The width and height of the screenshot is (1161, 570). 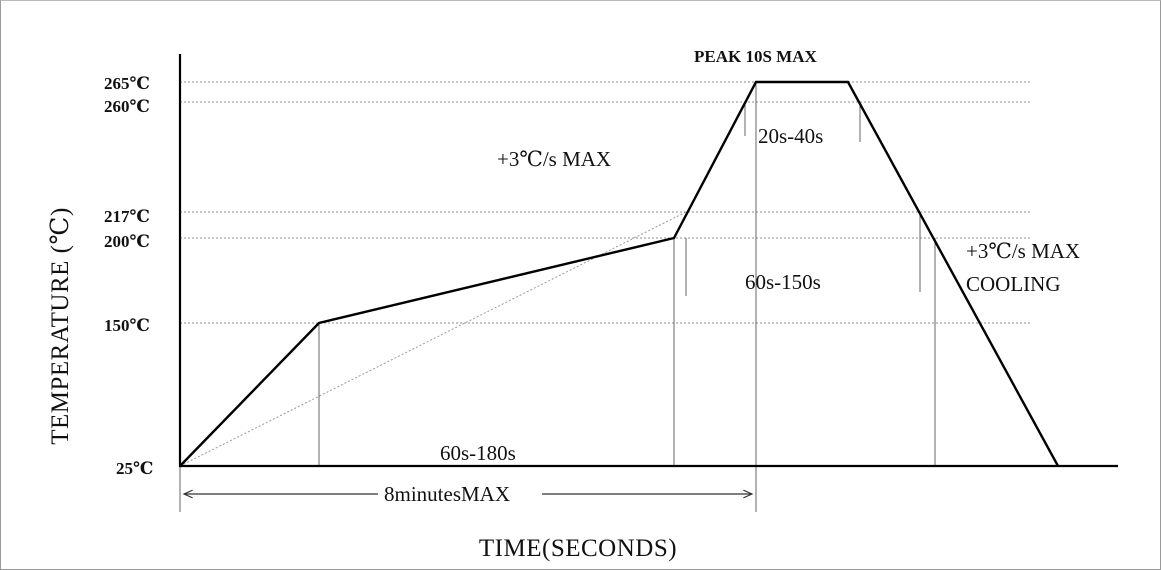 I want to click on y-tick-labels: 265℃ 260℃ 217℃ 200℃ 150℃ 25℃, so click(x=128, y=276).